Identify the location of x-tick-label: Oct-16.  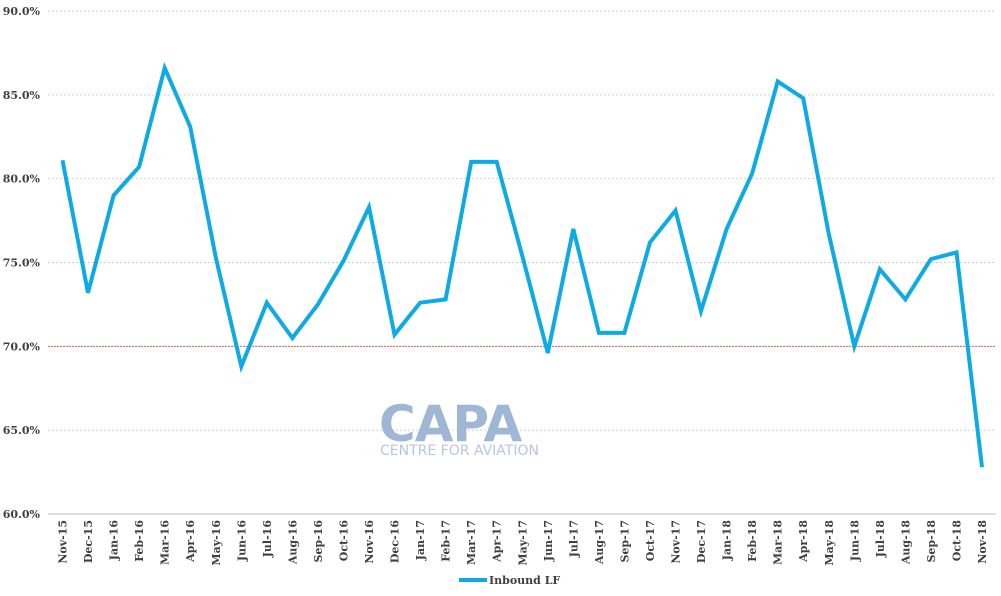
(343, 541).